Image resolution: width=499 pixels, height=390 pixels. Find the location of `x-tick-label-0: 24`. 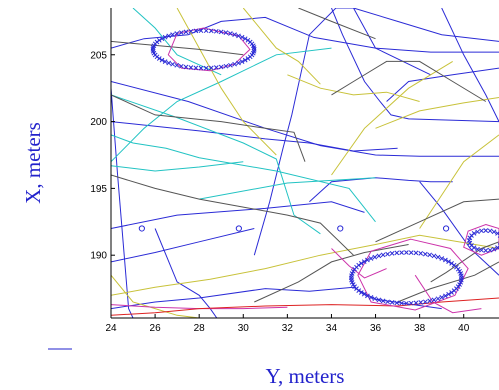

x-tick-label-0: 24 is located at coordinates (111, 328).